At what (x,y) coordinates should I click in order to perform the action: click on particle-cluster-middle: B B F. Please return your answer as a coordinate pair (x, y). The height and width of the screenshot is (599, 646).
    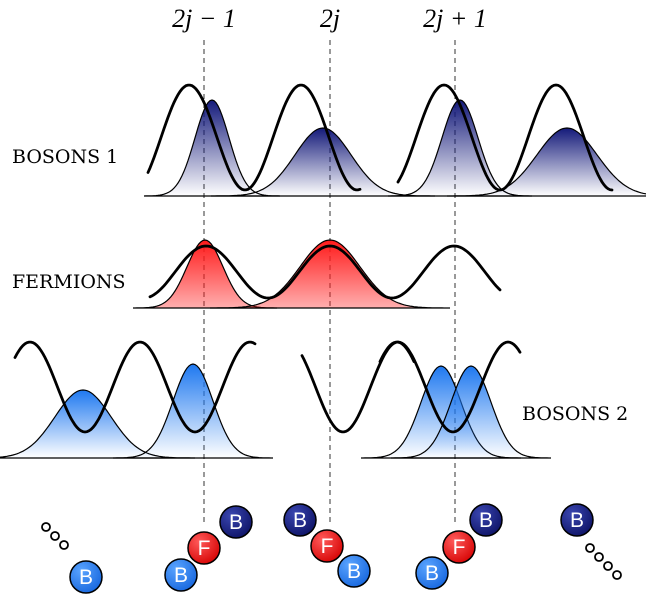
    Looking at the image, I should click on (327, 545).